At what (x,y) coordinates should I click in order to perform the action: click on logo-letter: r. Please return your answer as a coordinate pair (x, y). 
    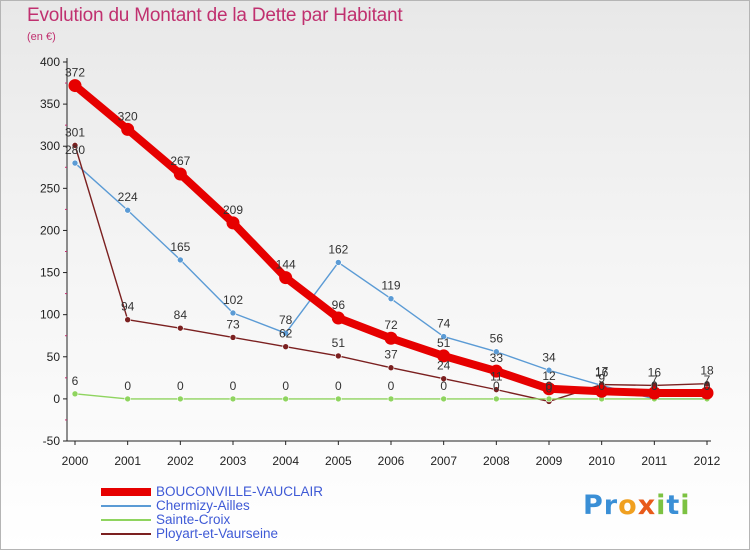
    Looking at the image, I should click on (611, 505).